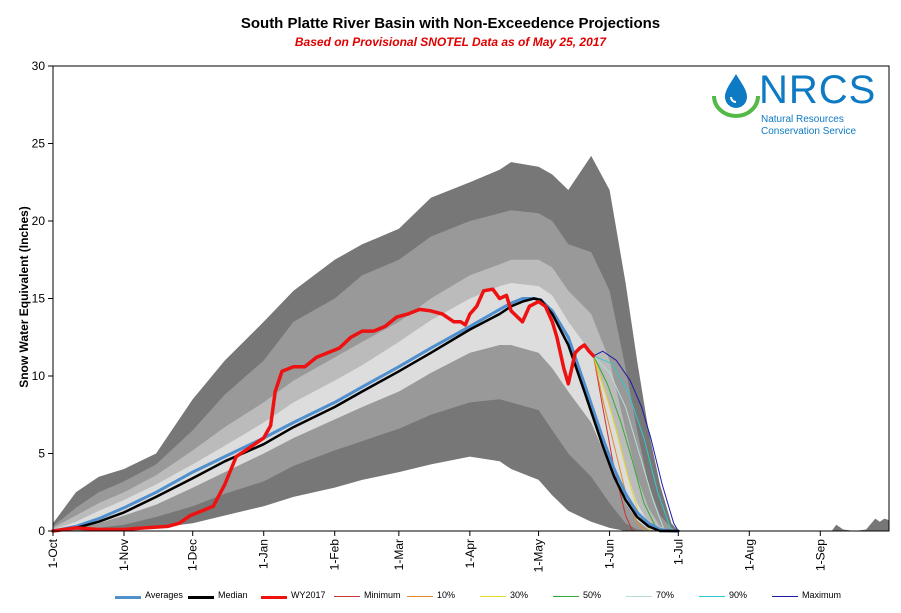  What do you see at coordinates (124, 555) in the screenshot?
I see `x-tick-label: 1-Nov` at bounding box center [124, 555].